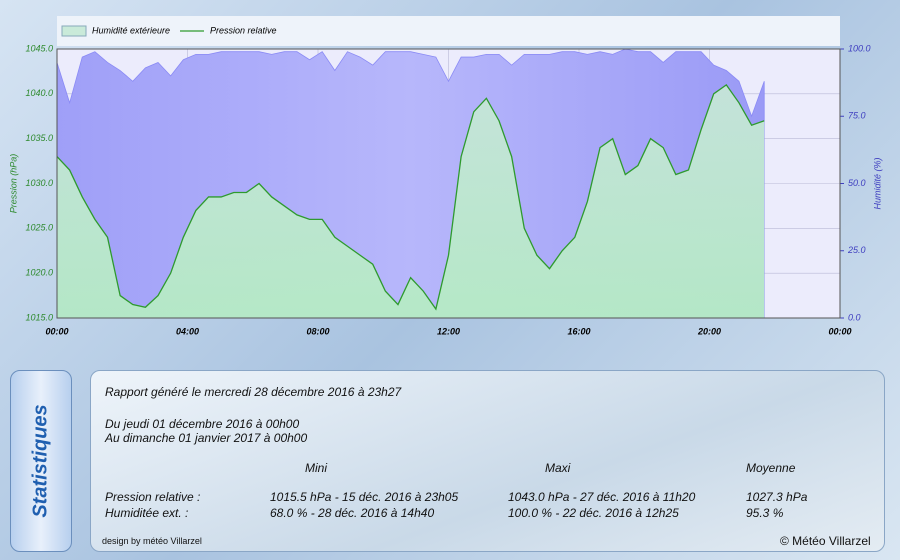 This screenshot has width=900, height=560. What do you see at coordinates (448, 339) in the screenshot?
I see `x-tick-label: 16/12` at bounding box center [448, 339].